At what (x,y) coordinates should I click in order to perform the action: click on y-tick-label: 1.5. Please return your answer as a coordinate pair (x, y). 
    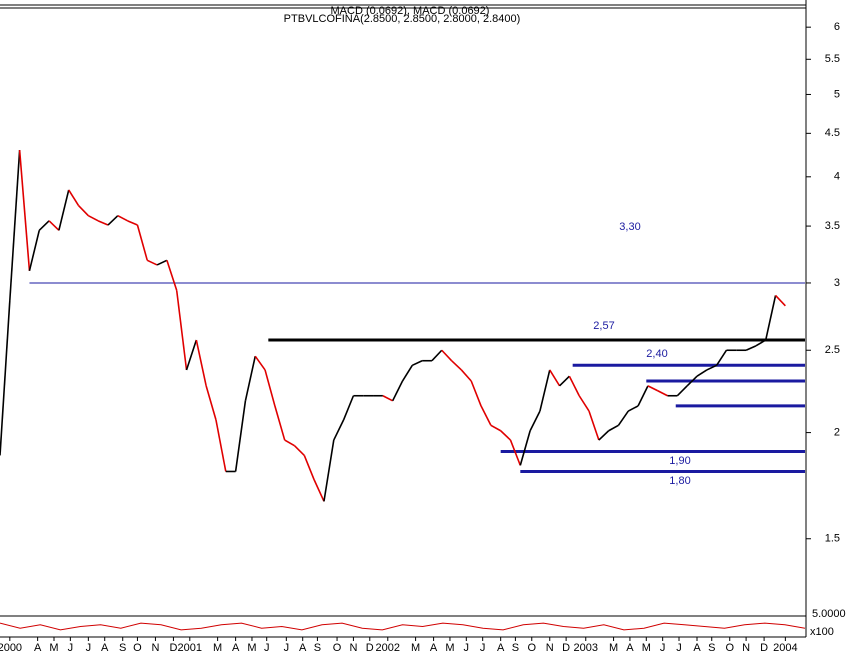
    Looking at the image, I should click on (832, 539).